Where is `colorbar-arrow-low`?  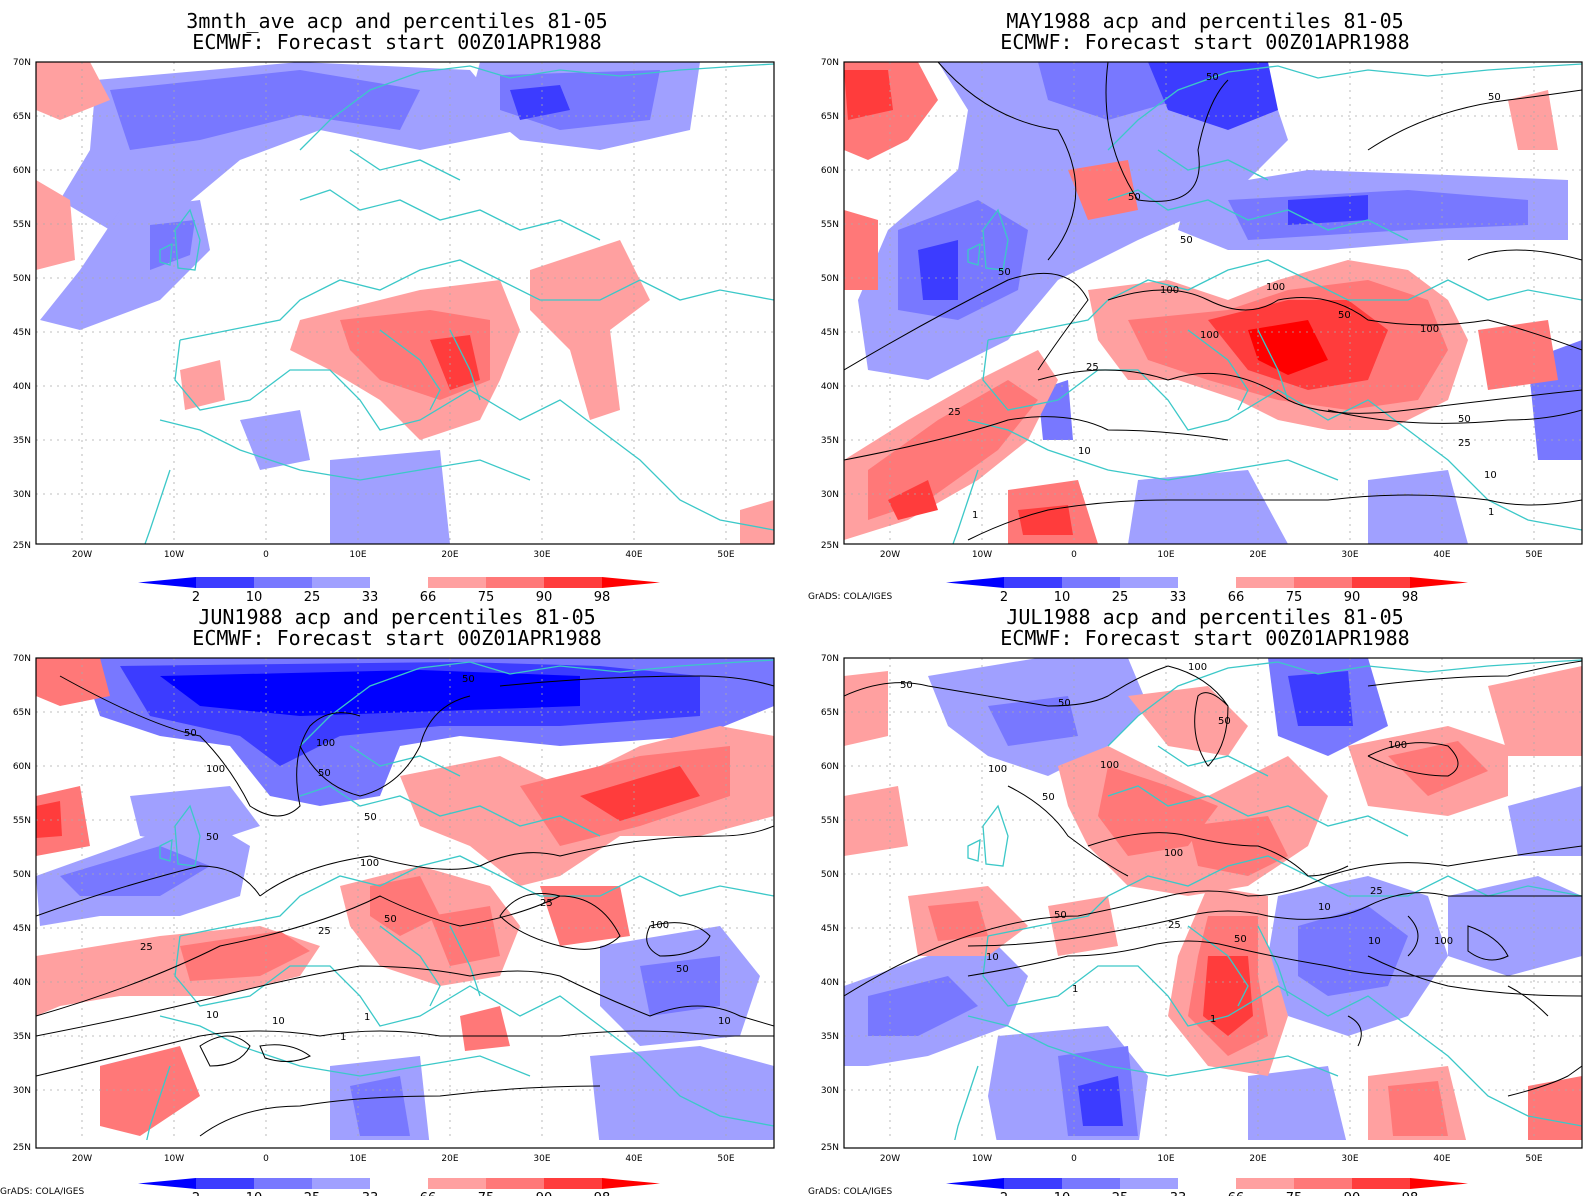 colorbar-arrow-low is located at coordinates (975, 582).